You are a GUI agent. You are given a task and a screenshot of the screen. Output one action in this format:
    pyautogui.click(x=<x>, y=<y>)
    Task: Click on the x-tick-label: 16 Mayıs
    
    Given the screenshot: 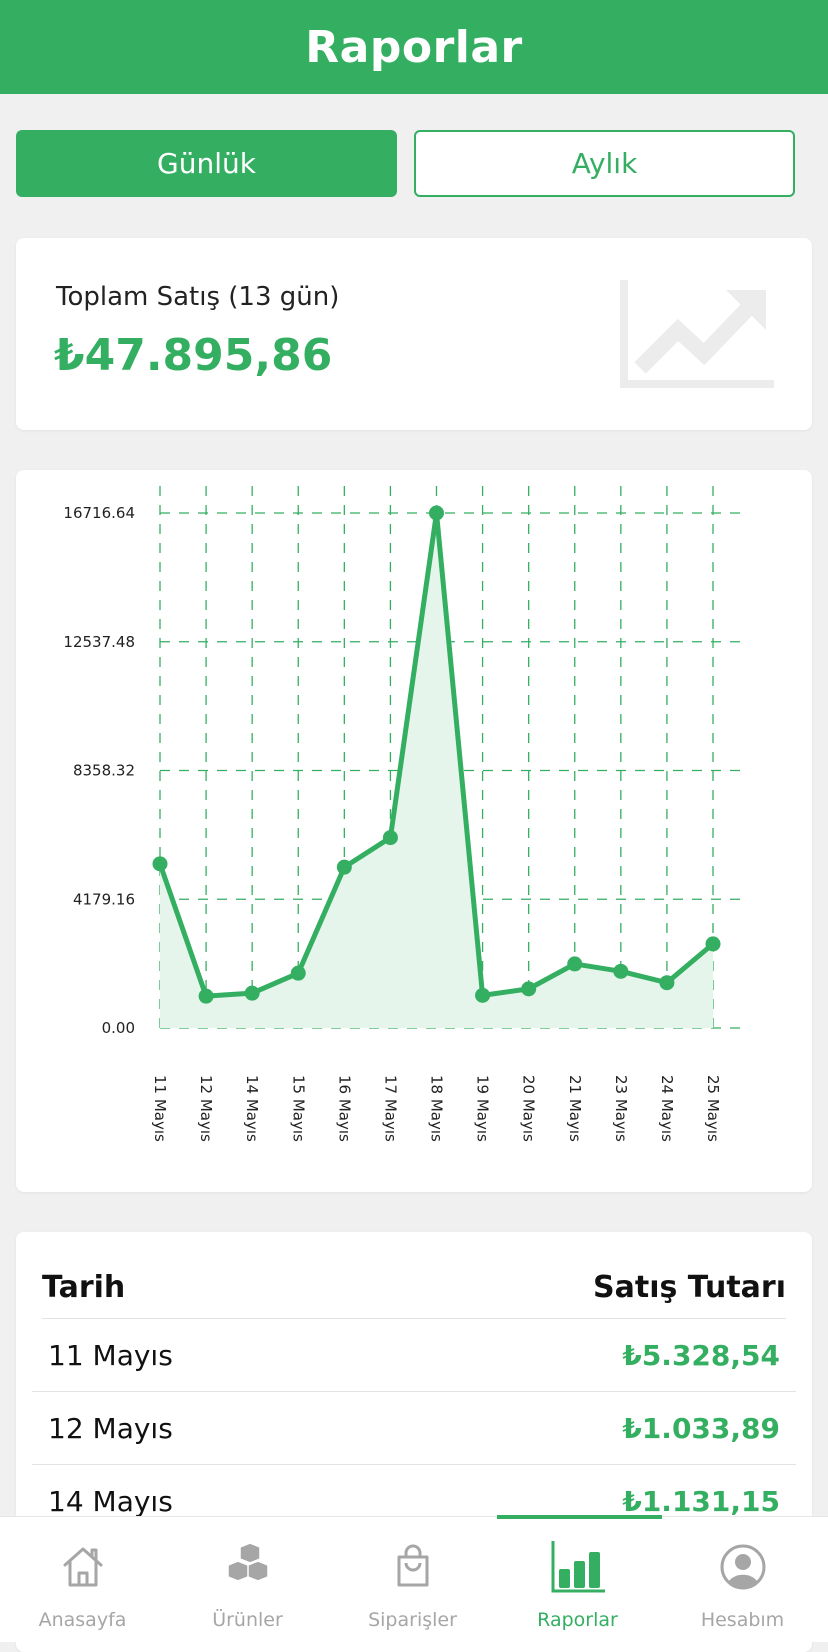 What is the action you would take?
    pyautogui.click(x=344, y=1108)
    